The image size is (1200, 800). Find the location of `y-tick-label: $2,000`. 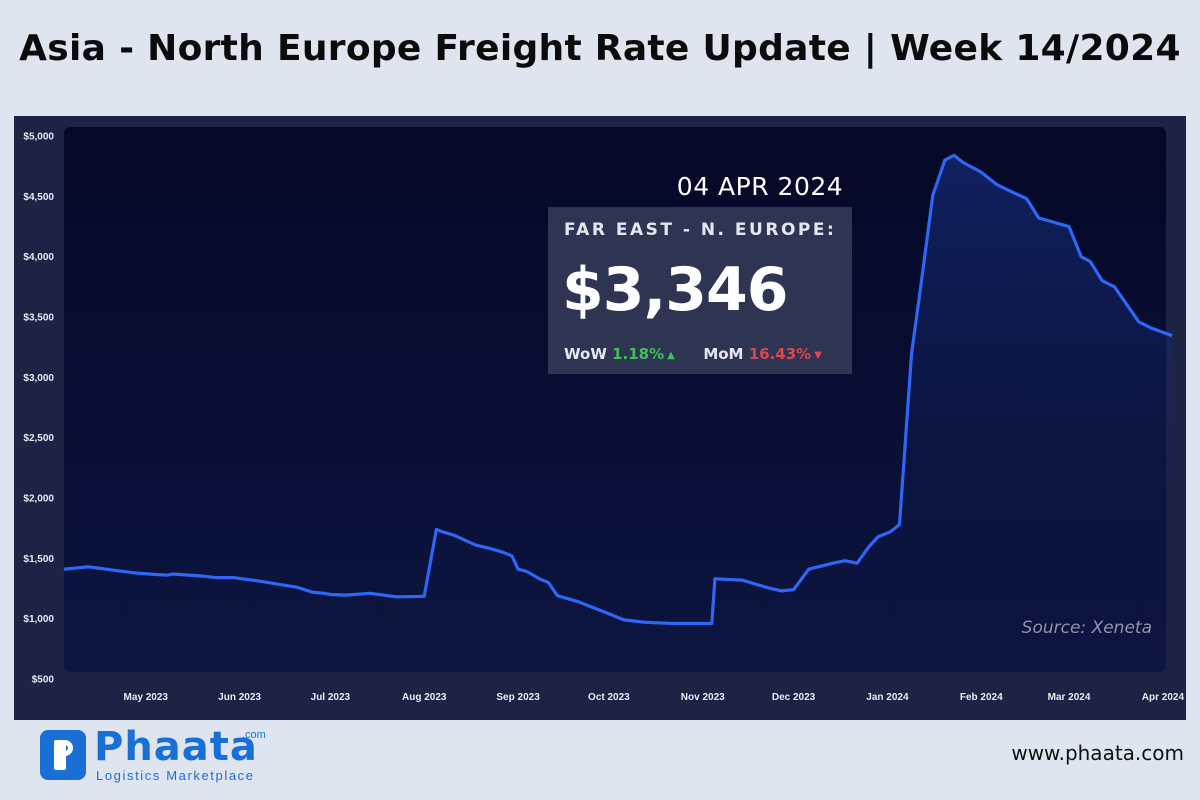

y-tick-label: $2,000 is located at coordinates (38, 499).